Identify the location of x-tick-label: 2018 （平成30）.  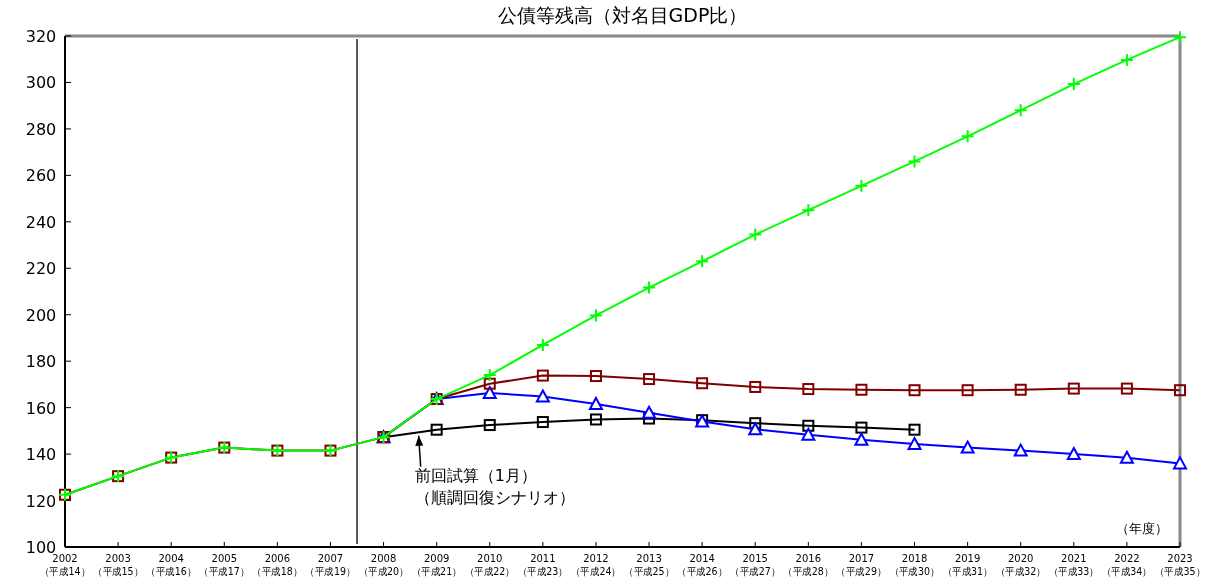
(916, 565).